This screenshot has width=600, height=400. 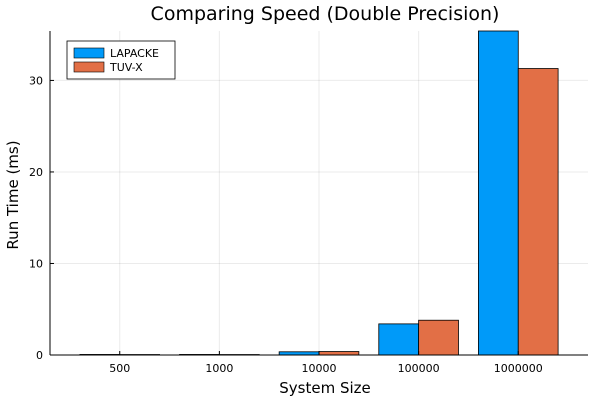 I want to click on legend-label-tuv-x: TUV-X, so click(x=126, y=67).